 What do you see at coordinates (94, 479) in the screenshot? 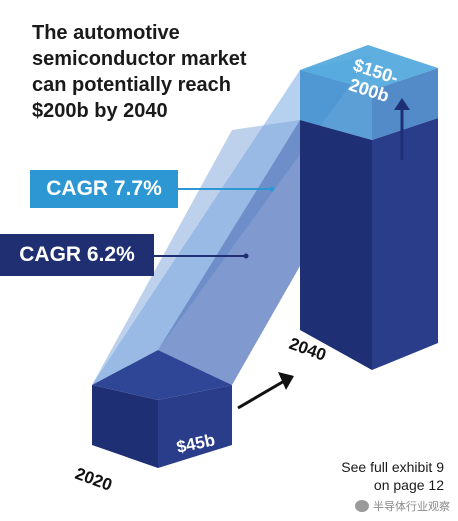
I see `category-label-2020: 2020` at bounding box center [94, 479].